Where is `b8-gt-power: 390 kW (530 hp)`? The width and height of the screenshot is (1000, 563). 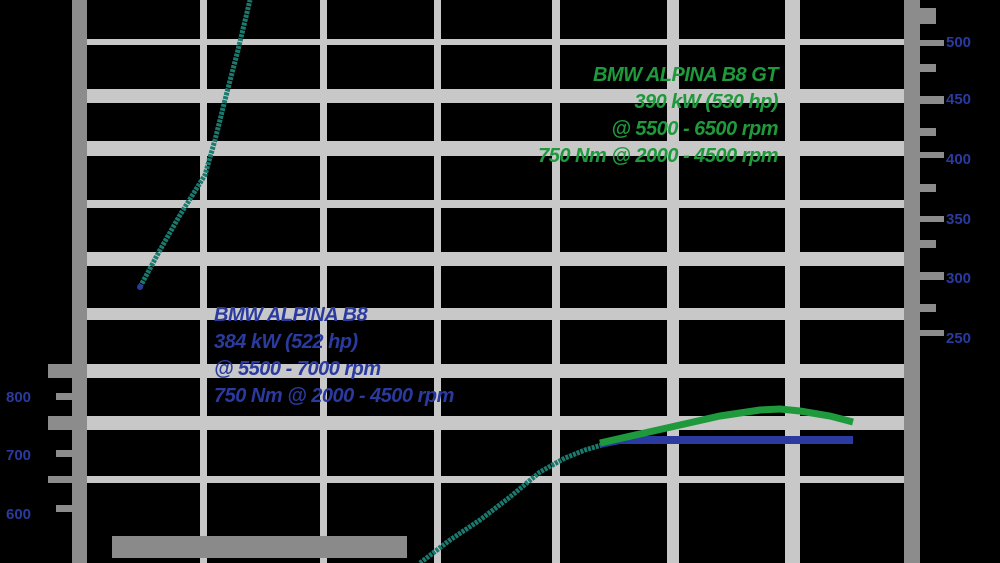 b8-gt-power: 390 kW (530 hp) is located at coordinates (706, 102).